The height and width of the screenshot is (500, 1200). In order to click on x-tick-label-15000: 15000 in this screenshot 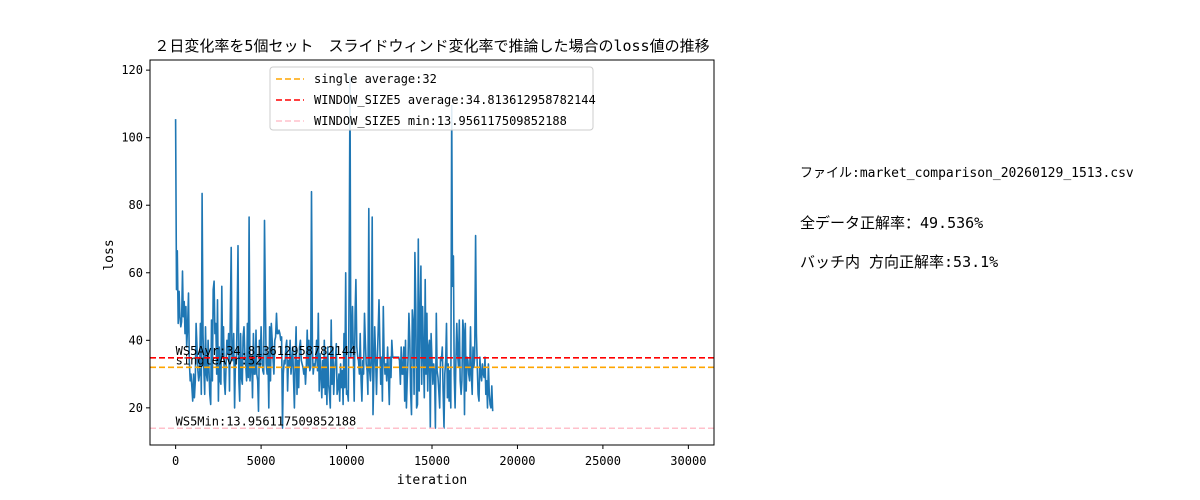, I will do `click(432, 461)`.